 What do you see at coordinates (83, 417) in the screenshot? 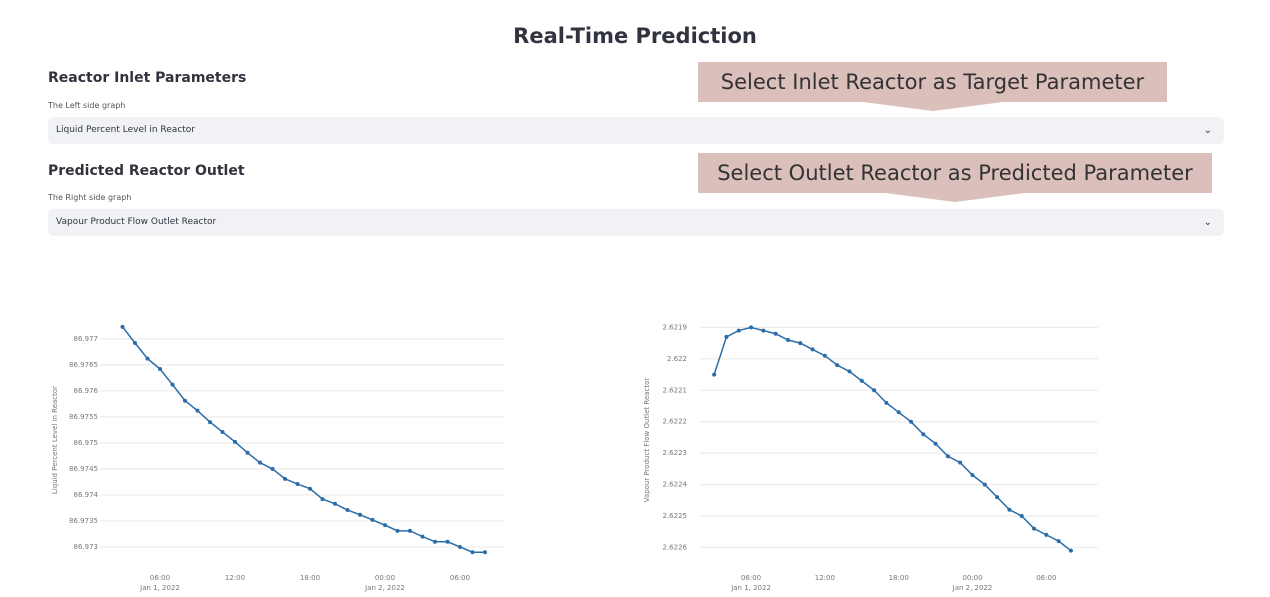
I see `y-tick-label: 86.9755` at bounding box center [83, 417].